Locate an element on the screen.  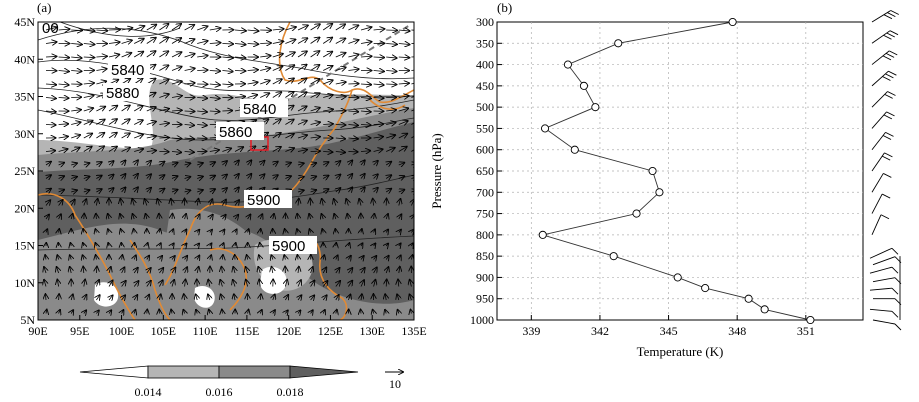
map-x-tick-label: 125E is located at coordinates (330, 331).